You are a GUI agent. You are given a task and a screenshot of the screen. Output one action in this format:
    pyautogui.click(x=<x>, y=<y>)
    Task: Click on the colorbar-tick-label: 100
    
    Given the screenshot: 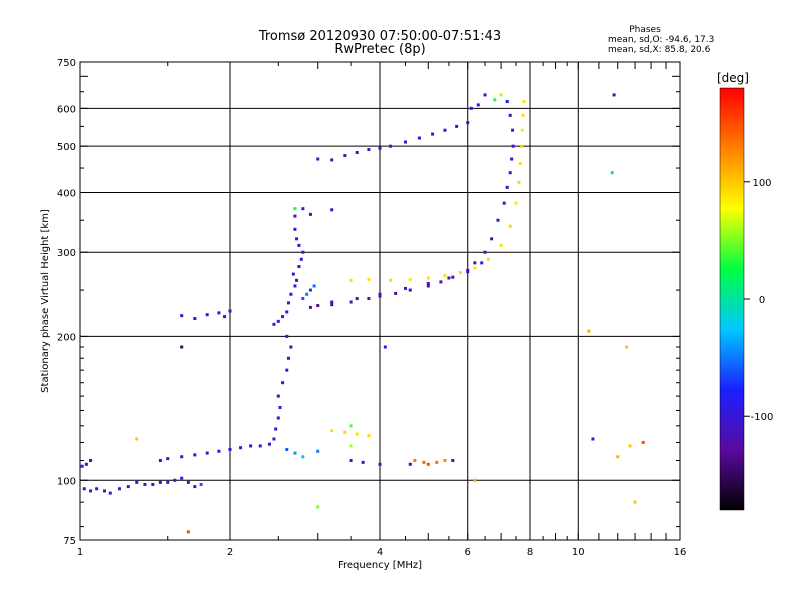 What is the action you would take?
    pyautogui.click(x=761, y=183)
    